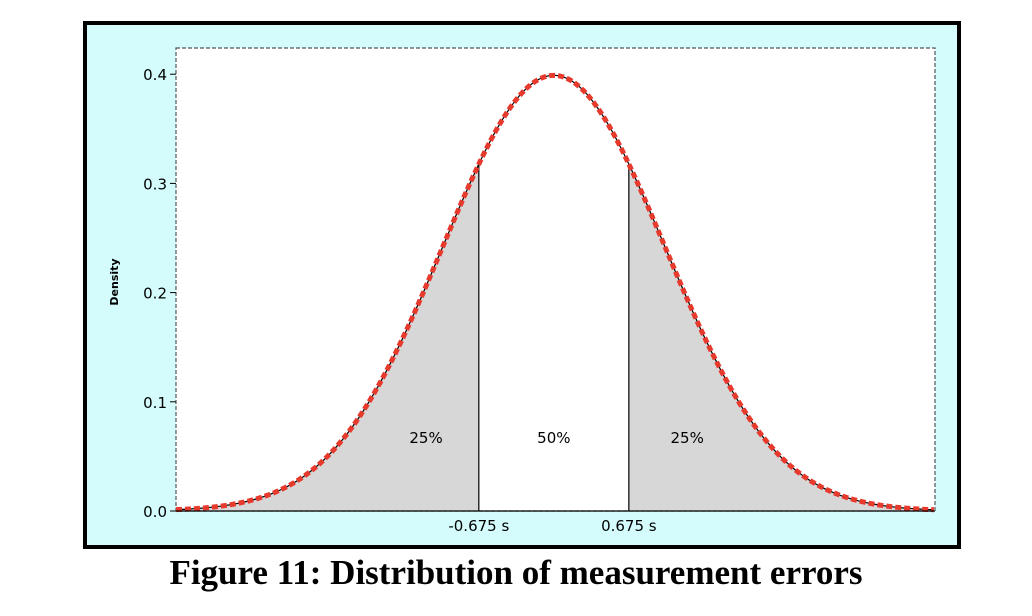 The image size is (1032, 616). What do you see at coordinates (478, 526) in the screenshot?
I see `x-tick-label: -0.675 s` at bounding box center [478, 526].